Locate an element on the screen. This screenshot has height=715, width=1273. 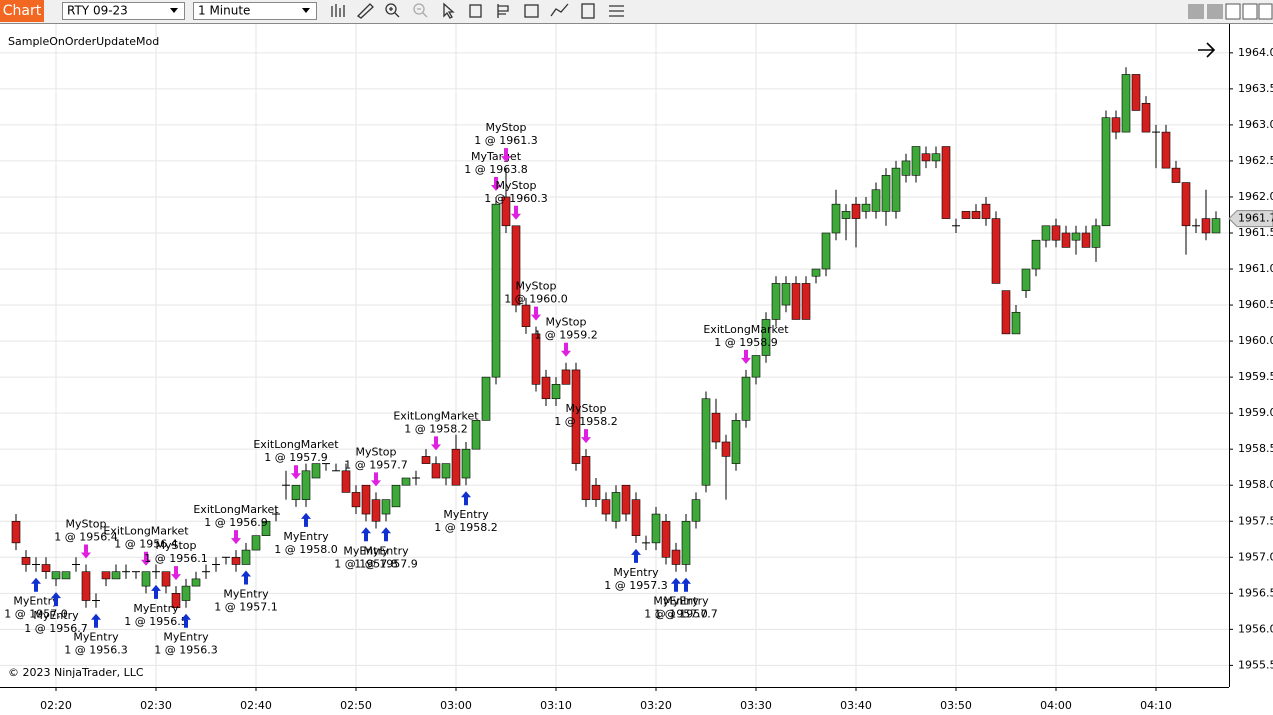
scroll-right-button is located at coordinates (1207, 50).